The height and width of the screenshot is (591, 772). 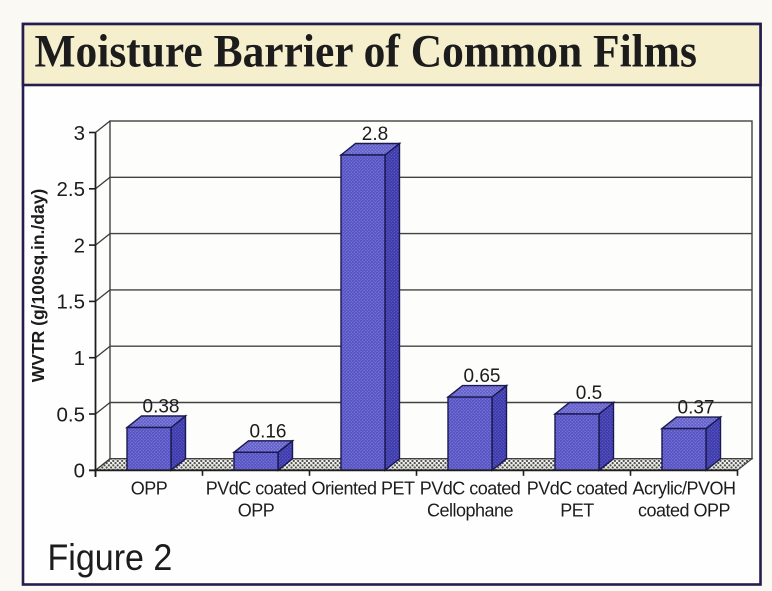 I want to click on svg-text: Figure 2, so click(x=110, y=558).